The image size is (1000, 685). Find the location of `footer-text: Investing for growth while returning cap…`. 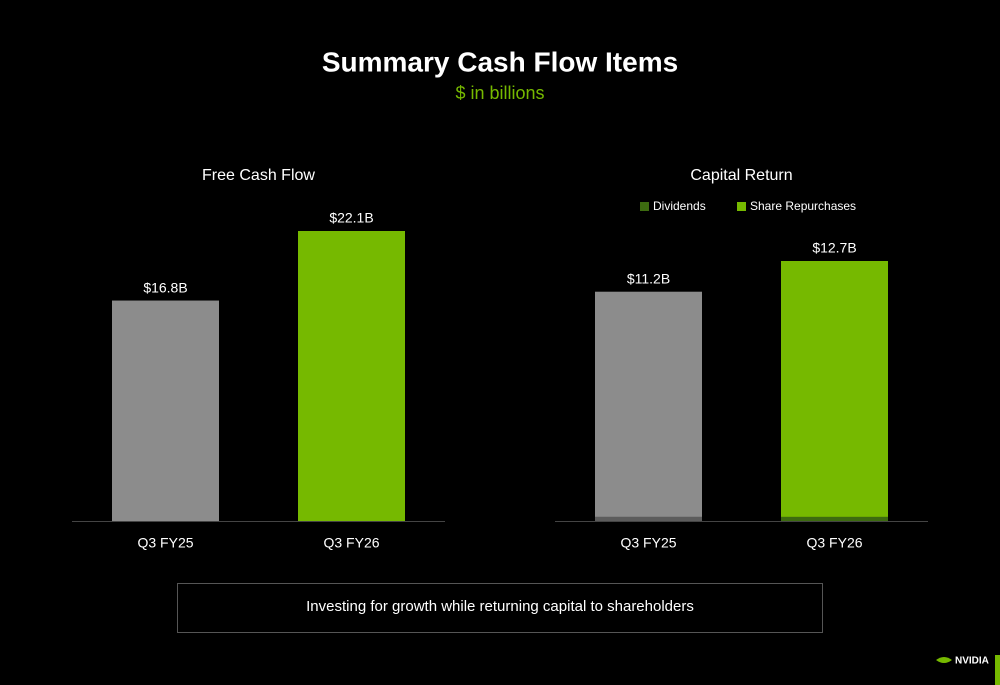

footer-text: Investing for growth while returning cap… is located at coordinates (500, 606).